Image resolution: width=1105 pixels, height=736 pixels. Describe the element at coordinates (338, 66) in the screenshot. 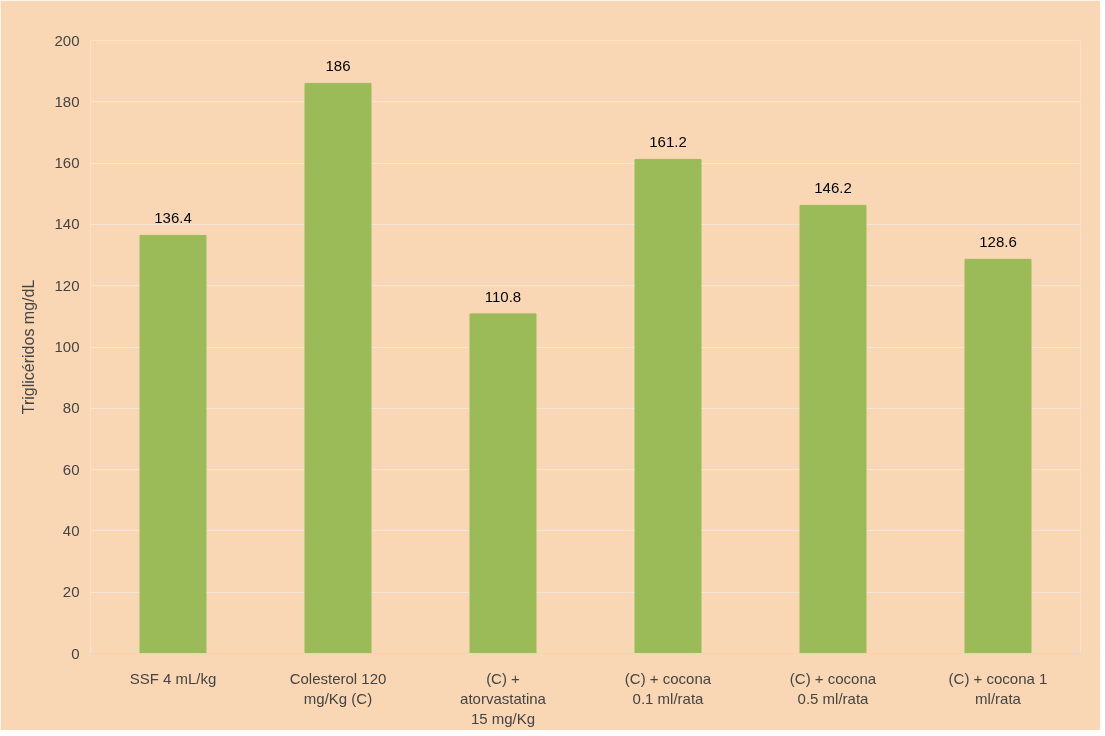

I see `data-label: 186` at that location.